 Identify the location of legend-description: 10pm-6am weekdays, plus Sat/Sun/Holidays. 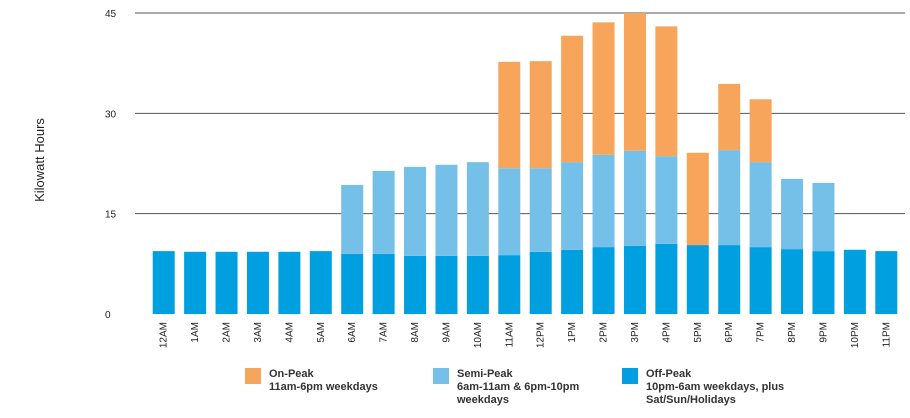
(715, 393).